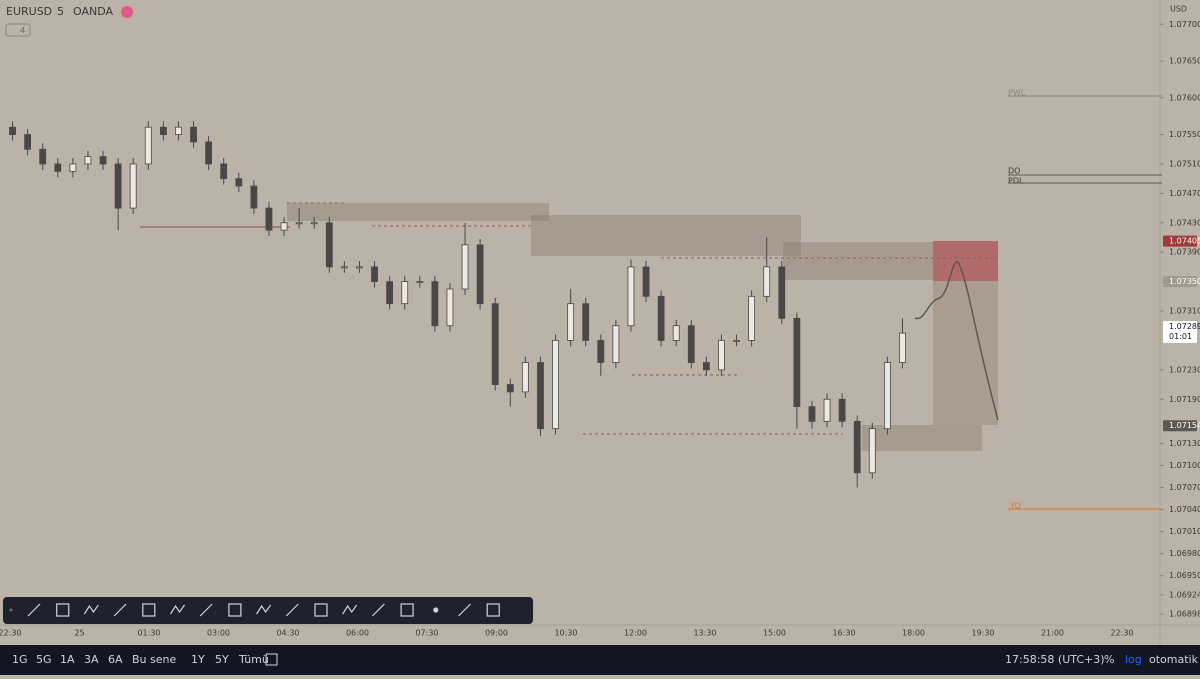 This screenshot has width=1200, height=679. What do you see at coordinates (20, 659) in the screenshot?
I see `range-button: 1G` at bounding box center [20, 659].